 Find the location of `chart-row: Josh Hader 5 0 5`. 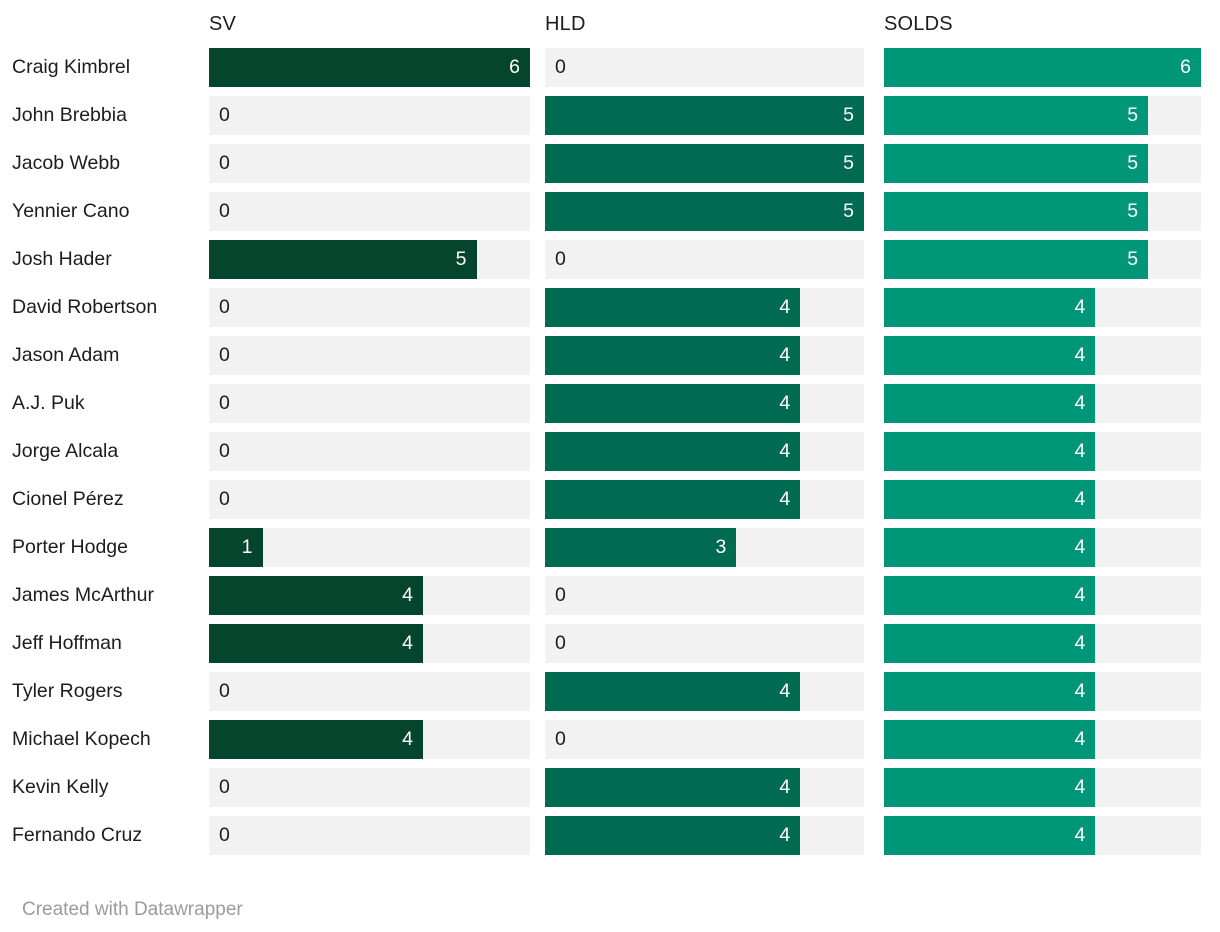

chart-row: Josh Hader 5 0 5 is located at coordinates (616, 264).